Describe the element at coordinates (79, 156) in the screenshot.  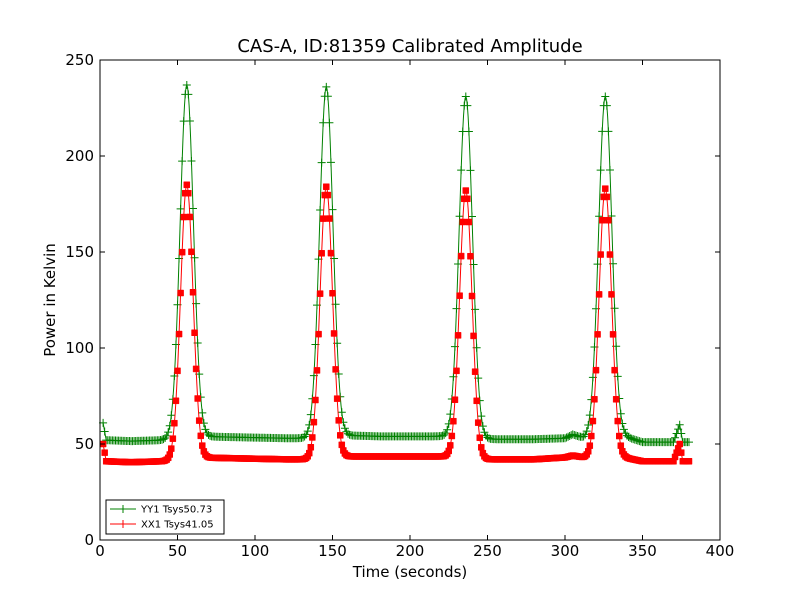
I see `y-tick-label: 200` at that location.